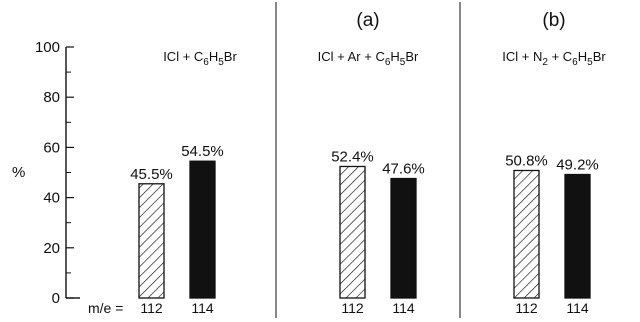 Image resolution: width=640 pixels, height=322 pixels. I want to click on panel-tag: (b), so click(553, 20).